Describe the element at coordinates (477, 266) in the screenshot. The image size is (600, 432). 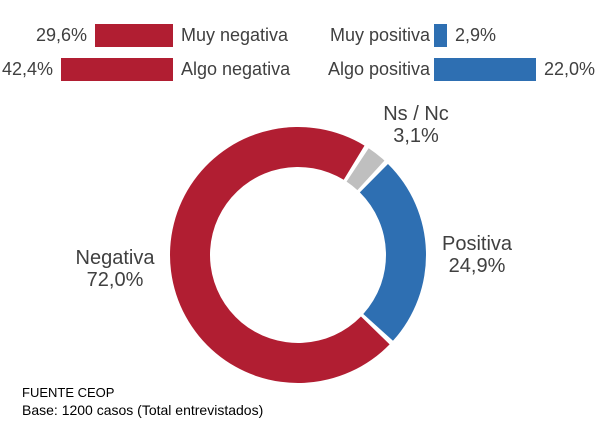
I see `positiva-value: 24,9%` at that location.